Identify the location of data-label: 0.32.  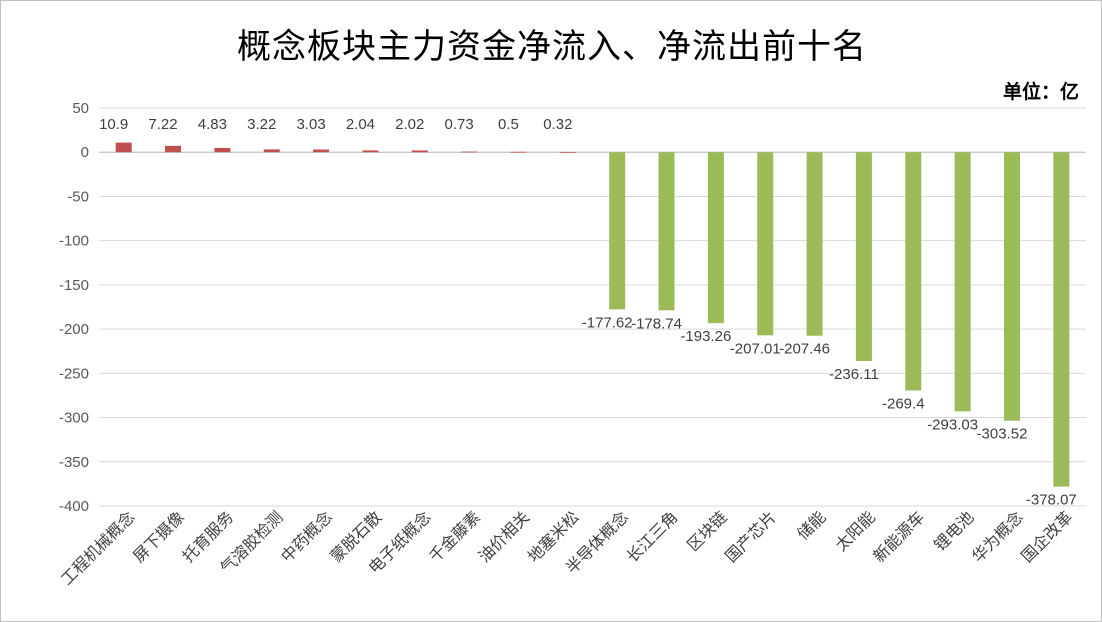
(557, 124).